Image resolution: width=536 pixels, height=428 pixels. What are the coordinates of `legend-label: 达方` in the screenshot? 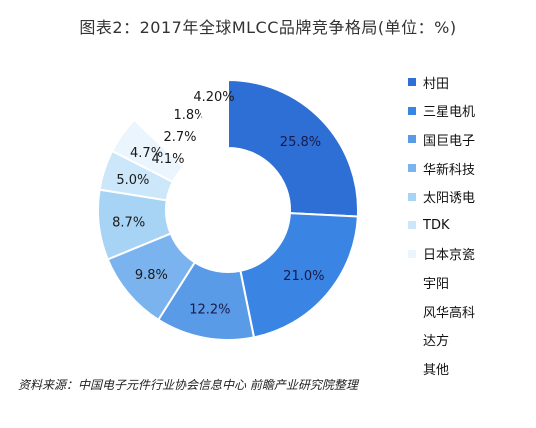 It's located at (436, 342).